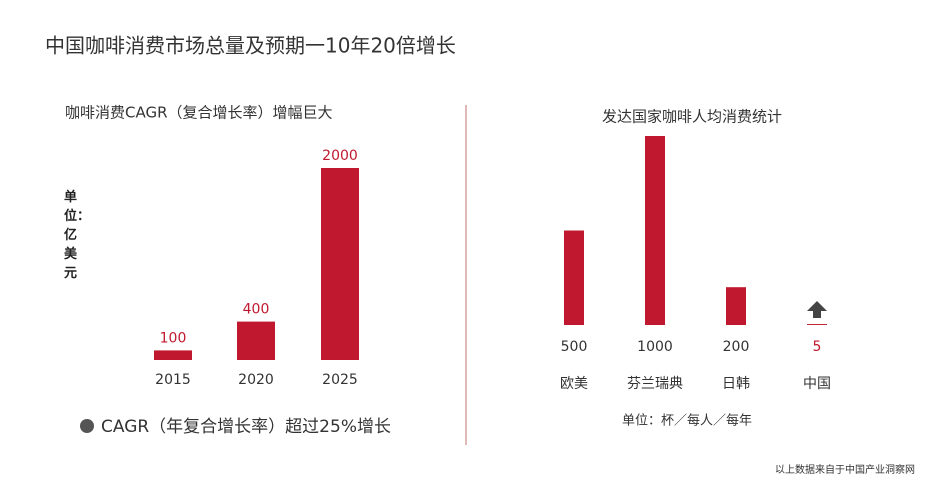 The image size is (928, 485). Describe the element at coordinates (87, 426) in the screenshot. I see `bullet` at that location.